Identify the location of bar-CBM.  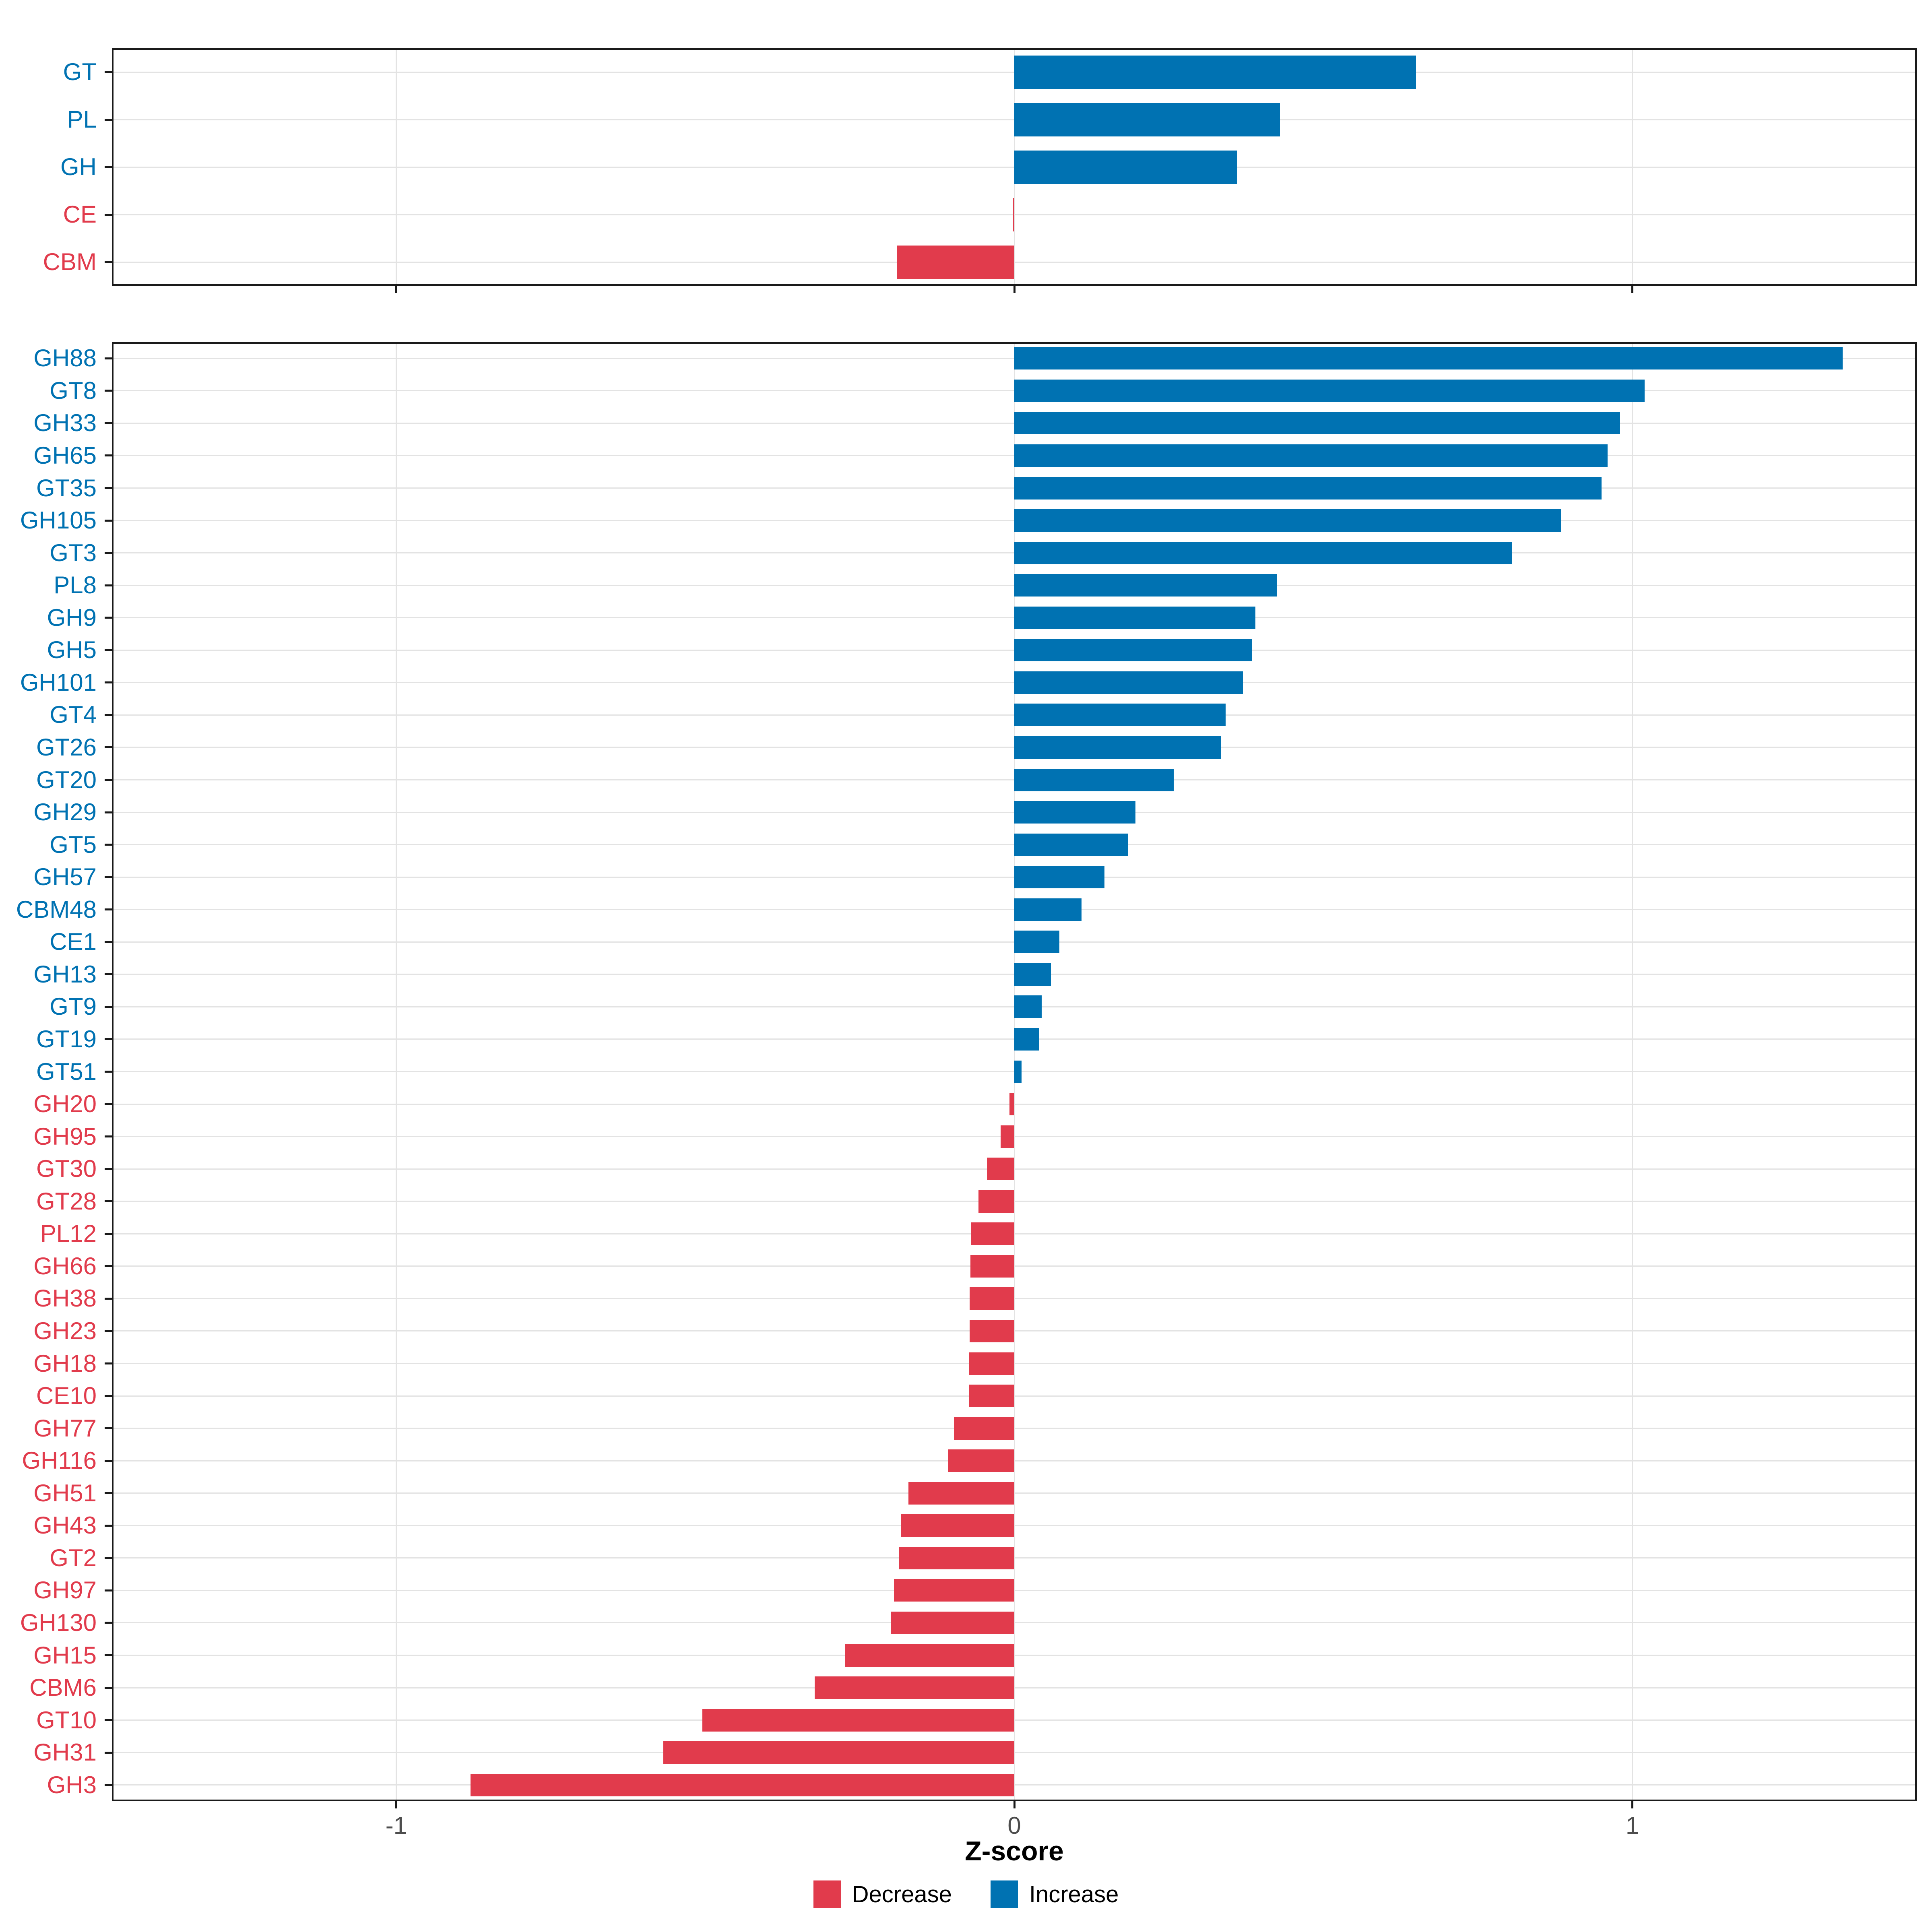
(955, 262).